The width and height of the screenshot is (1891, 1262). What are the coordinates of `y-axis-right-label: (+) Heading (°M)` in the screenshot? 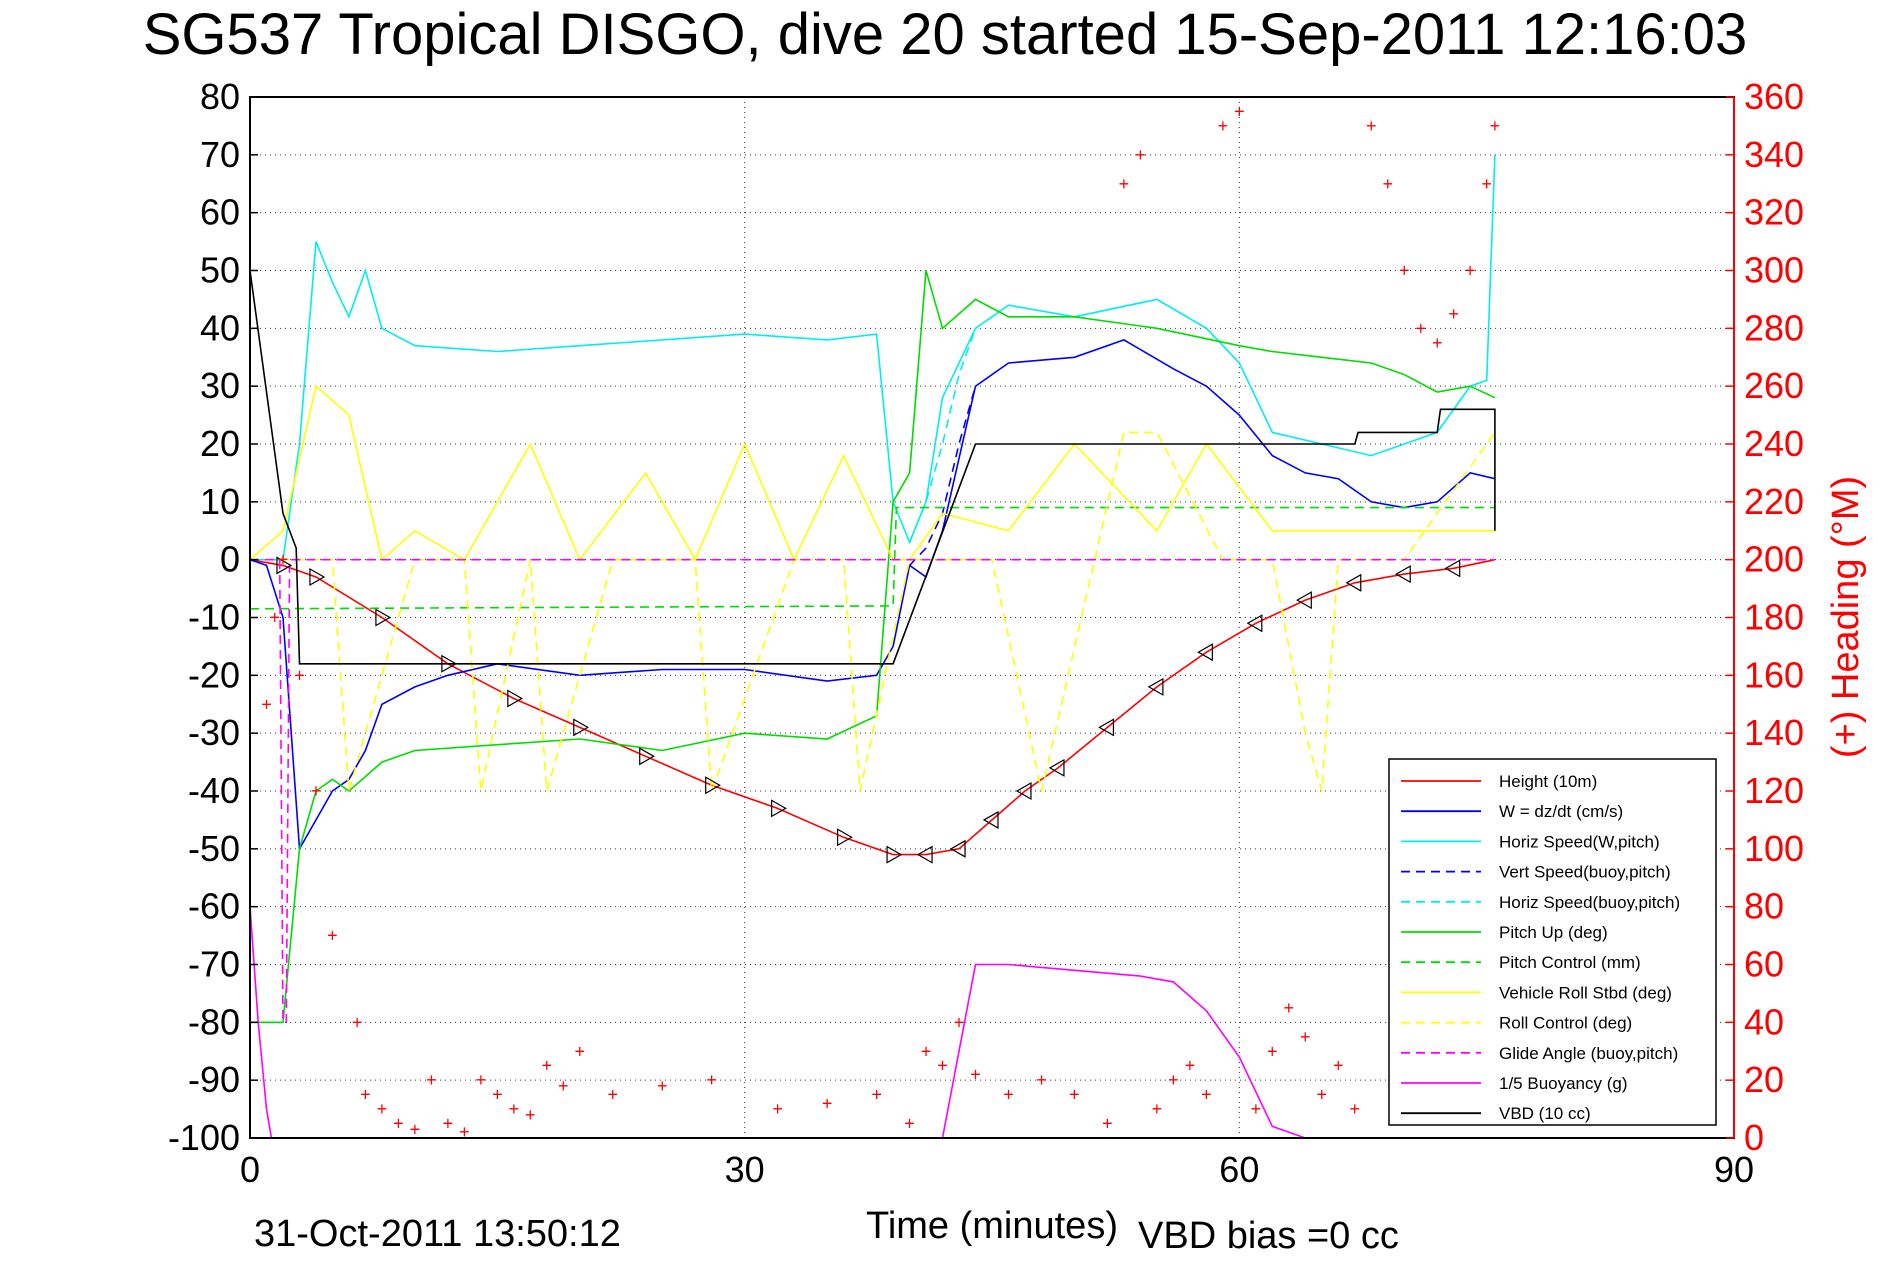 It's located at (1846, 617).